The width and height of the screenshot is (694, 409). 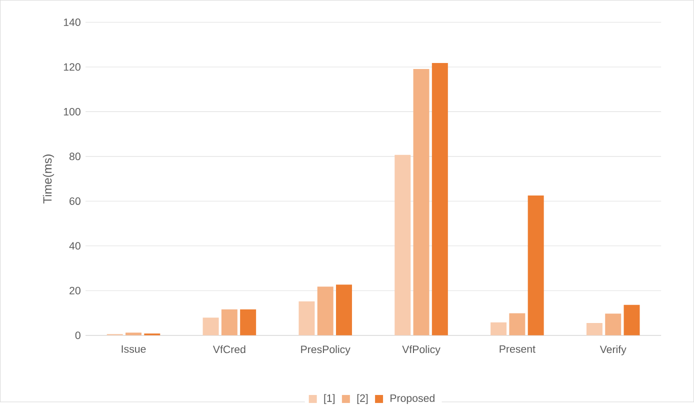 What do you see at coordinates (75, 156) in the screenshot?
I see `y-tick-label: 80` at bounding box center [75, 156].